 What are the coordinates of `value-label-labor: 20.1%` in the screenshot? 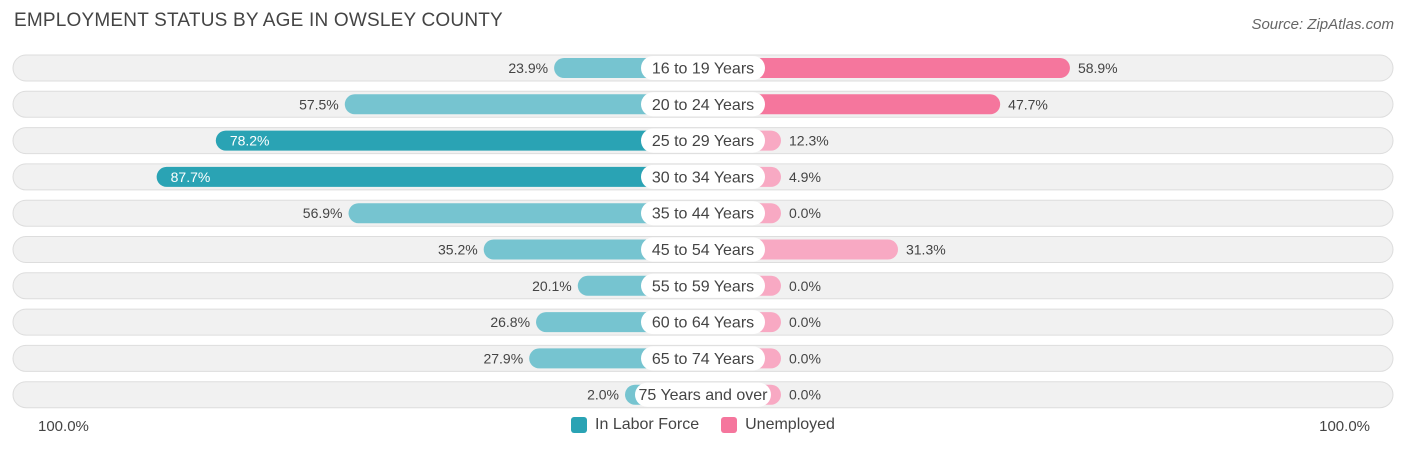 It's located at (552, 286).